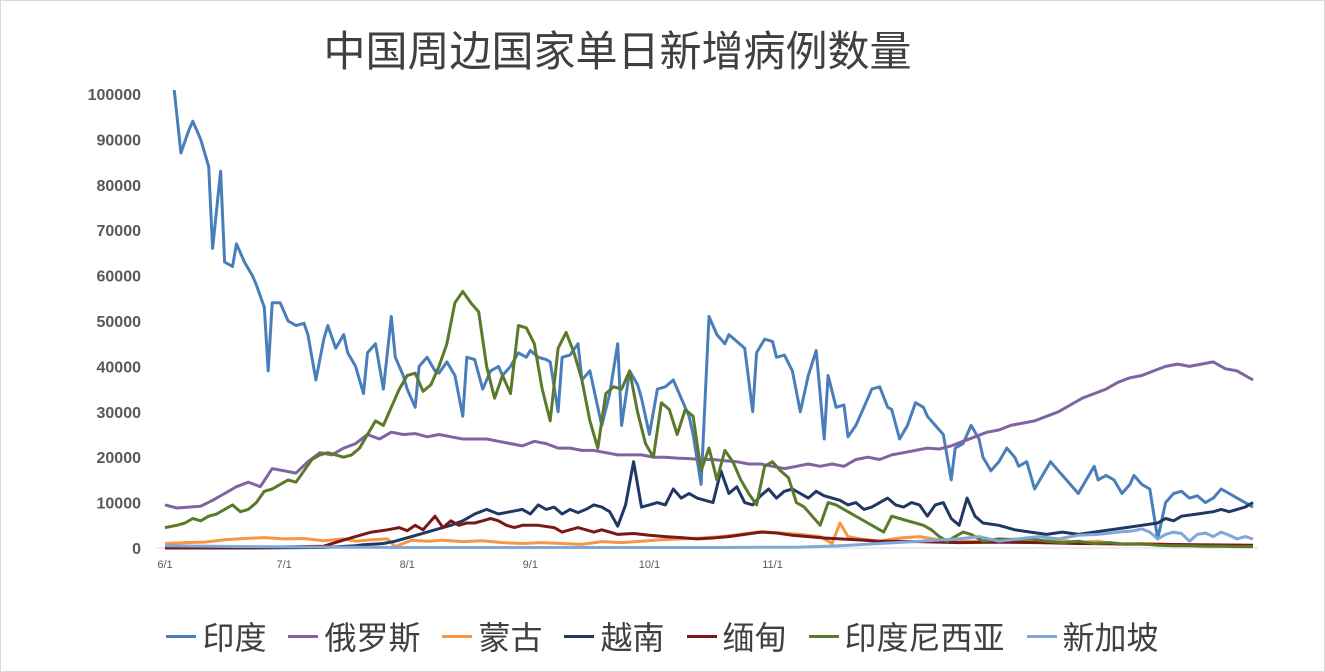  Describe the element at coordinates (372, 638) in the screenshot. I see `legend-label: 俄罗斯` at that location.